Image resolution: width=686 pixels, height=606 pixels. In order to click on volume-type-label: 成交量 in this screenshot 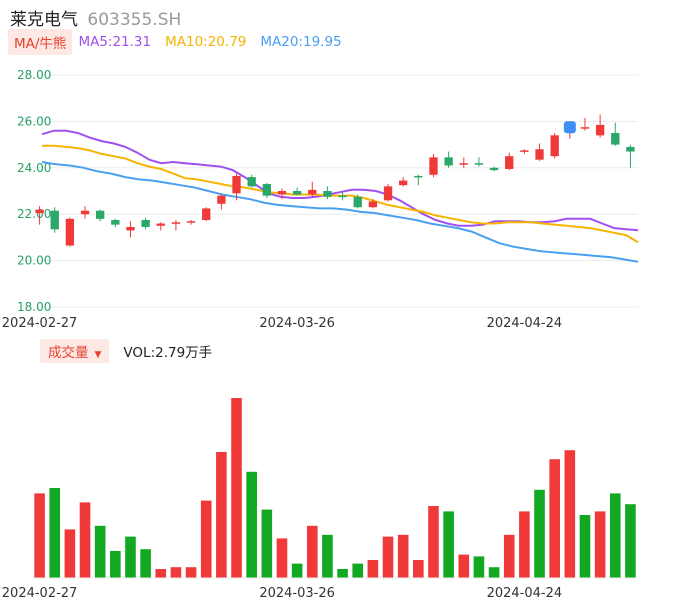, I will do `click(68, 353)`.